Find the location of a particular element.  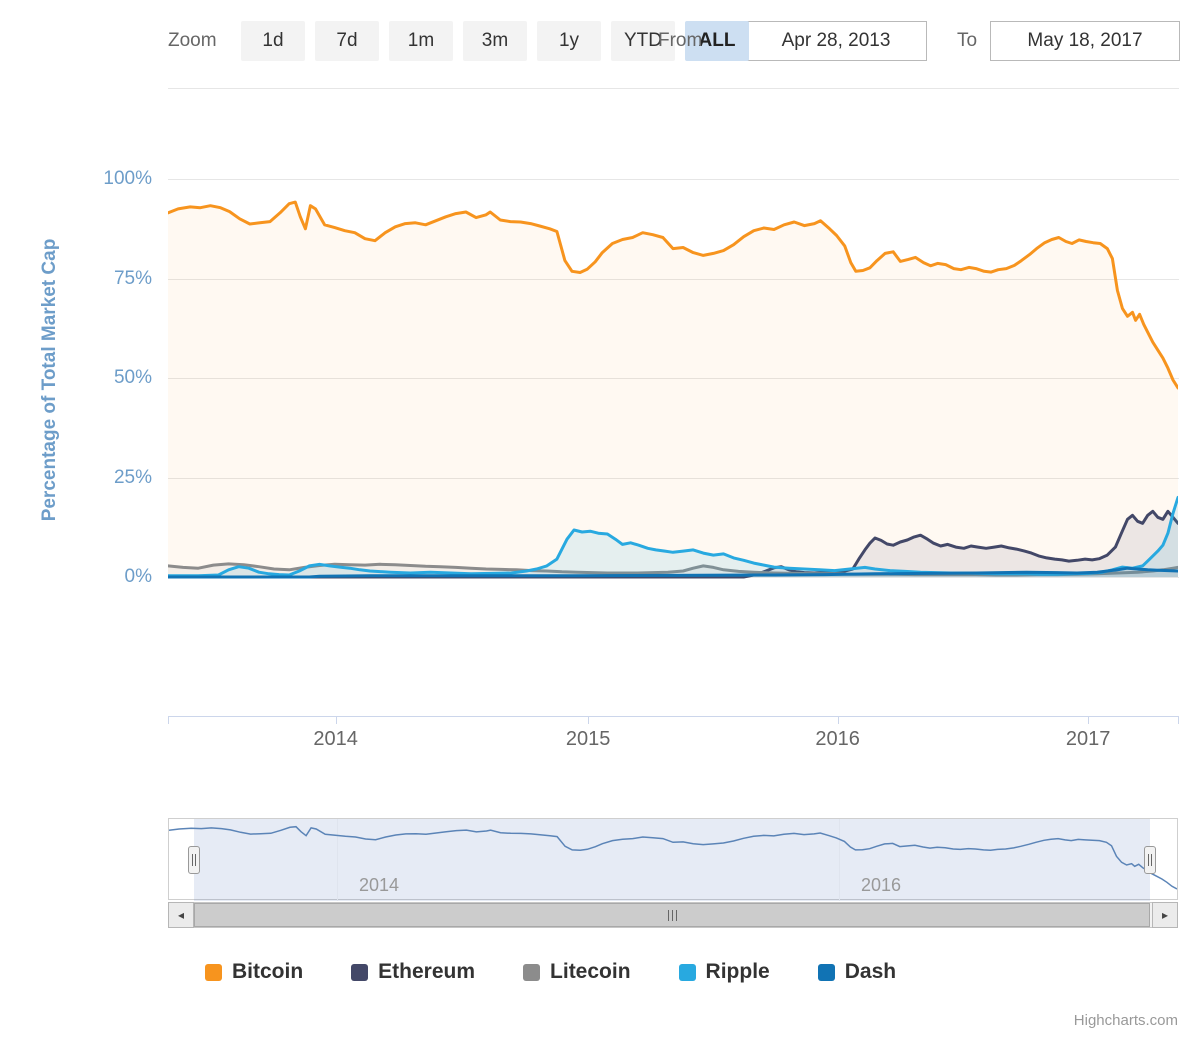

zoom-button-all: ALL is located at coordinates (717, 41).